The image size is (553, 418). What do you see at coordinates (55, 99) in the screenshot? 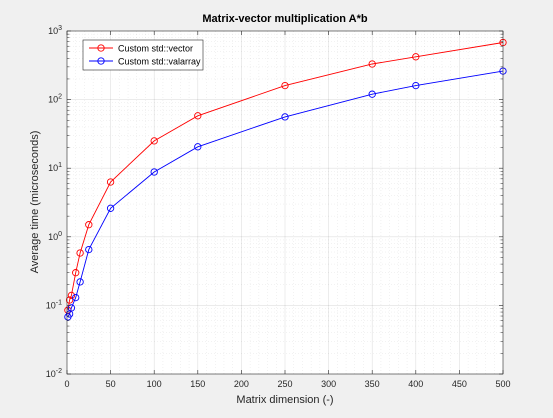
I see `y-tick-label: 10²` at bounding box center [55, 99].